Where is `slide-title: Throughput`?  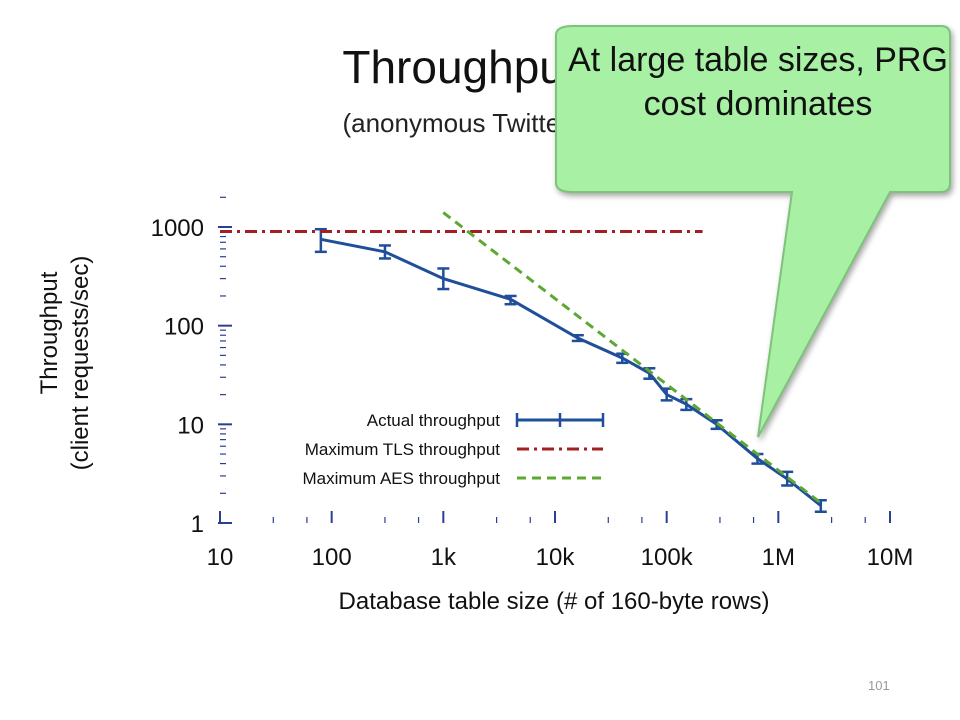 slide-title: Throughput is located at coordinates (460, 67).